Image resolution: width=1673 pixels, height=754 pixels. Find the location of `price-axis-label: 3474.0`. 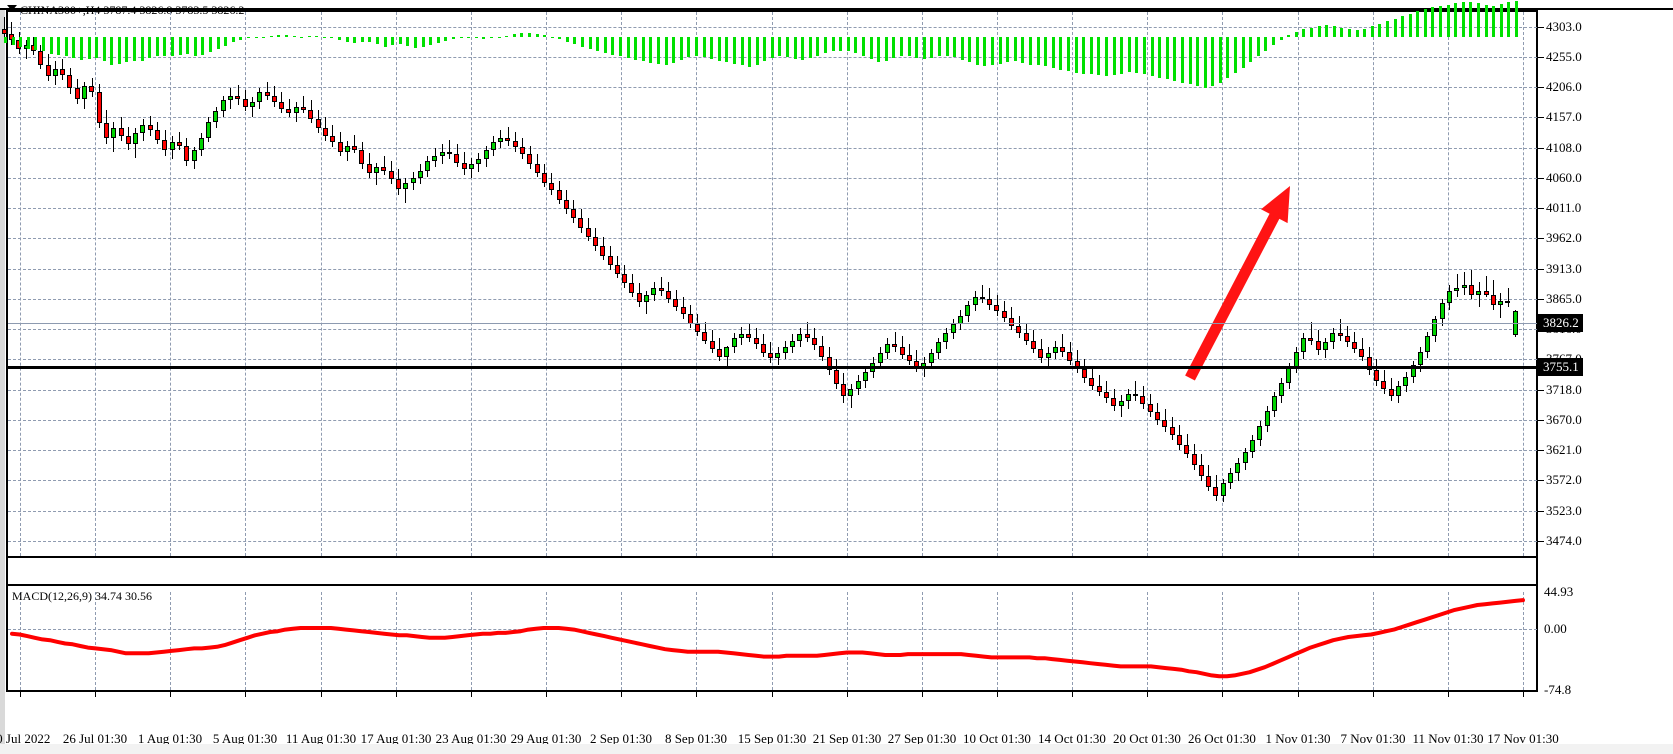

price-axis-label: 3474.0 is located at coordinates (1564, 541).